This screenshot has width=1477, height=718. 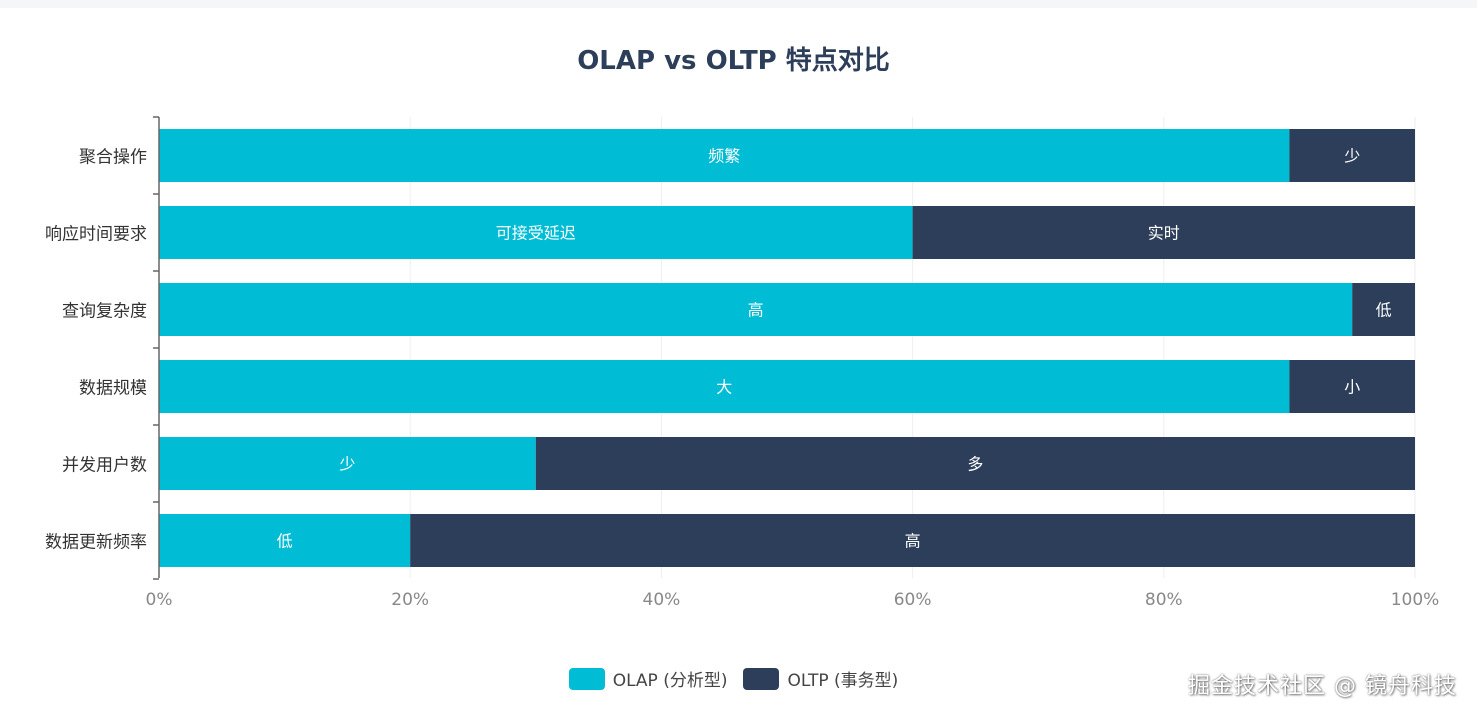 What do you see at coordinates (113, 158) in the screenshot?
I see `category-label: 聚合操作` at bounding box center [113, 158].